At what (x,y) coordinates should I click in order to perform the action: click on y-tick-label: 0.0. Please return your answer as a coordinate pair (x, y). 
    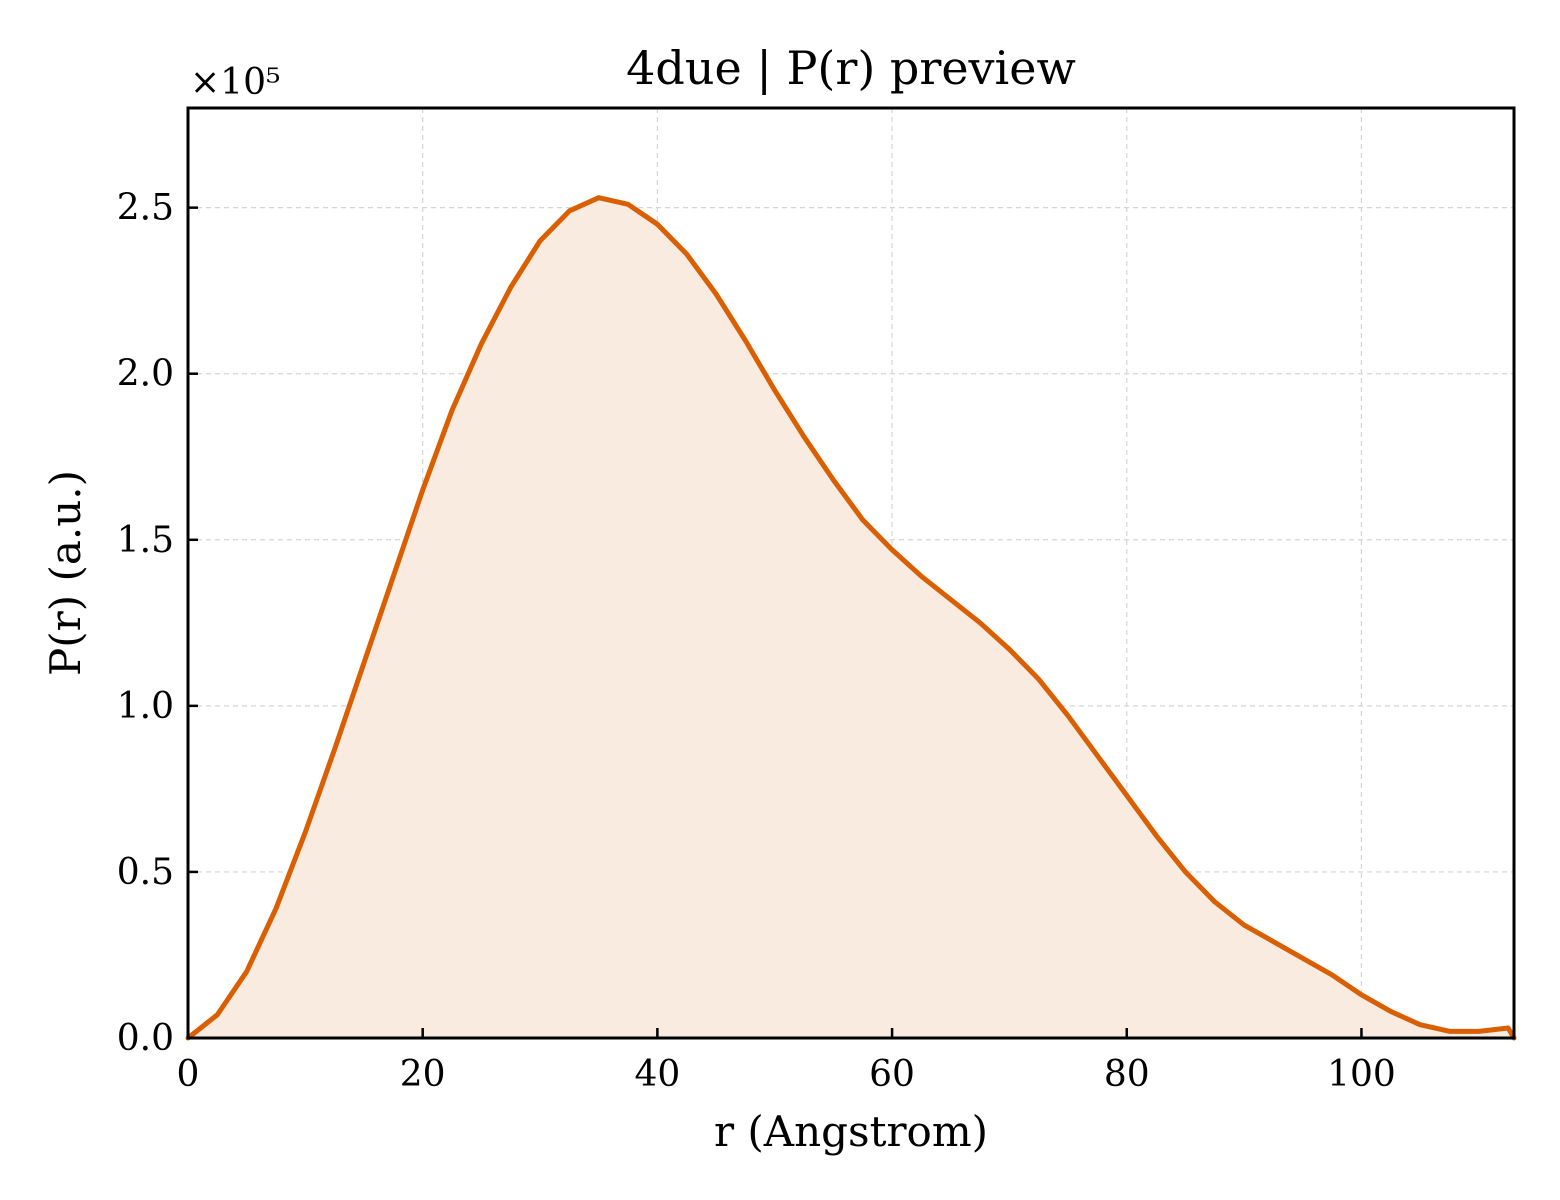
    Looking at the image, I should click on (145, 1038).